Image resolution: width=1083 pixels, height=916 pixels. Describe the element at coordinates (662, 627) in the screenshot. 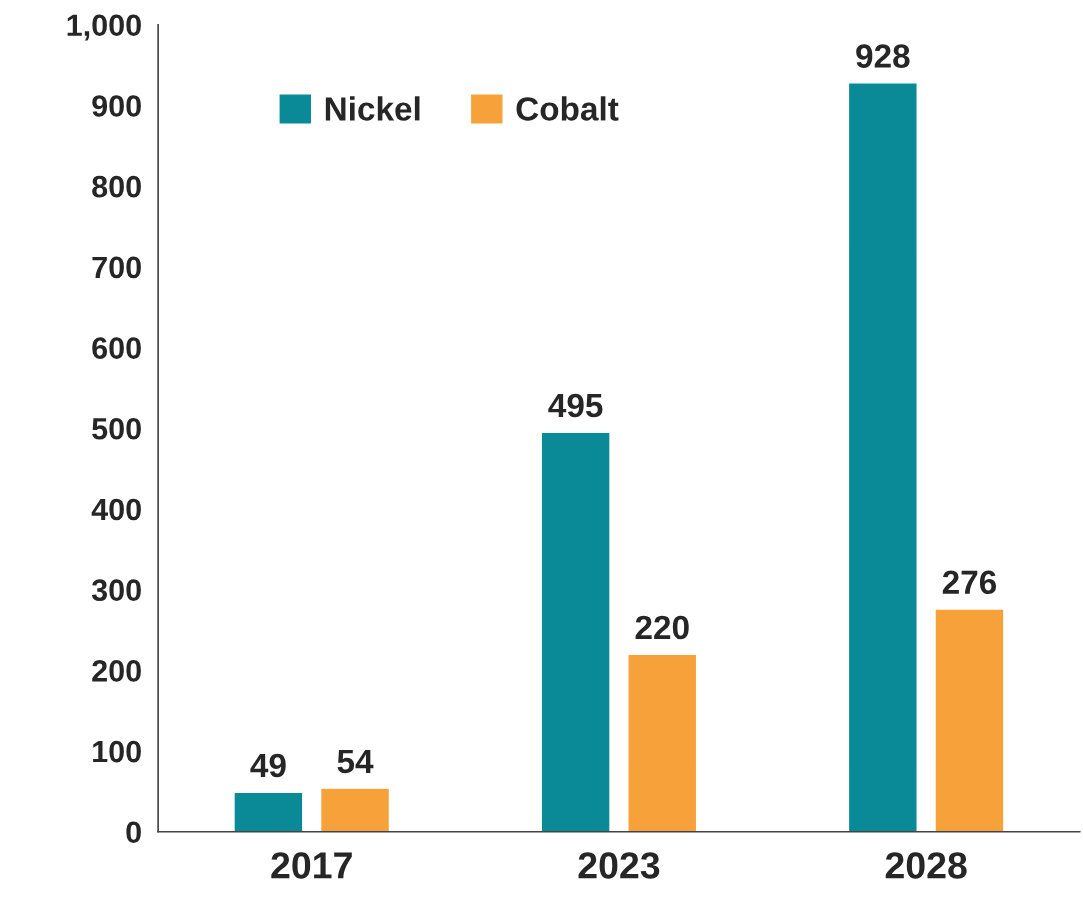

I see `data-label: 220` at that location.